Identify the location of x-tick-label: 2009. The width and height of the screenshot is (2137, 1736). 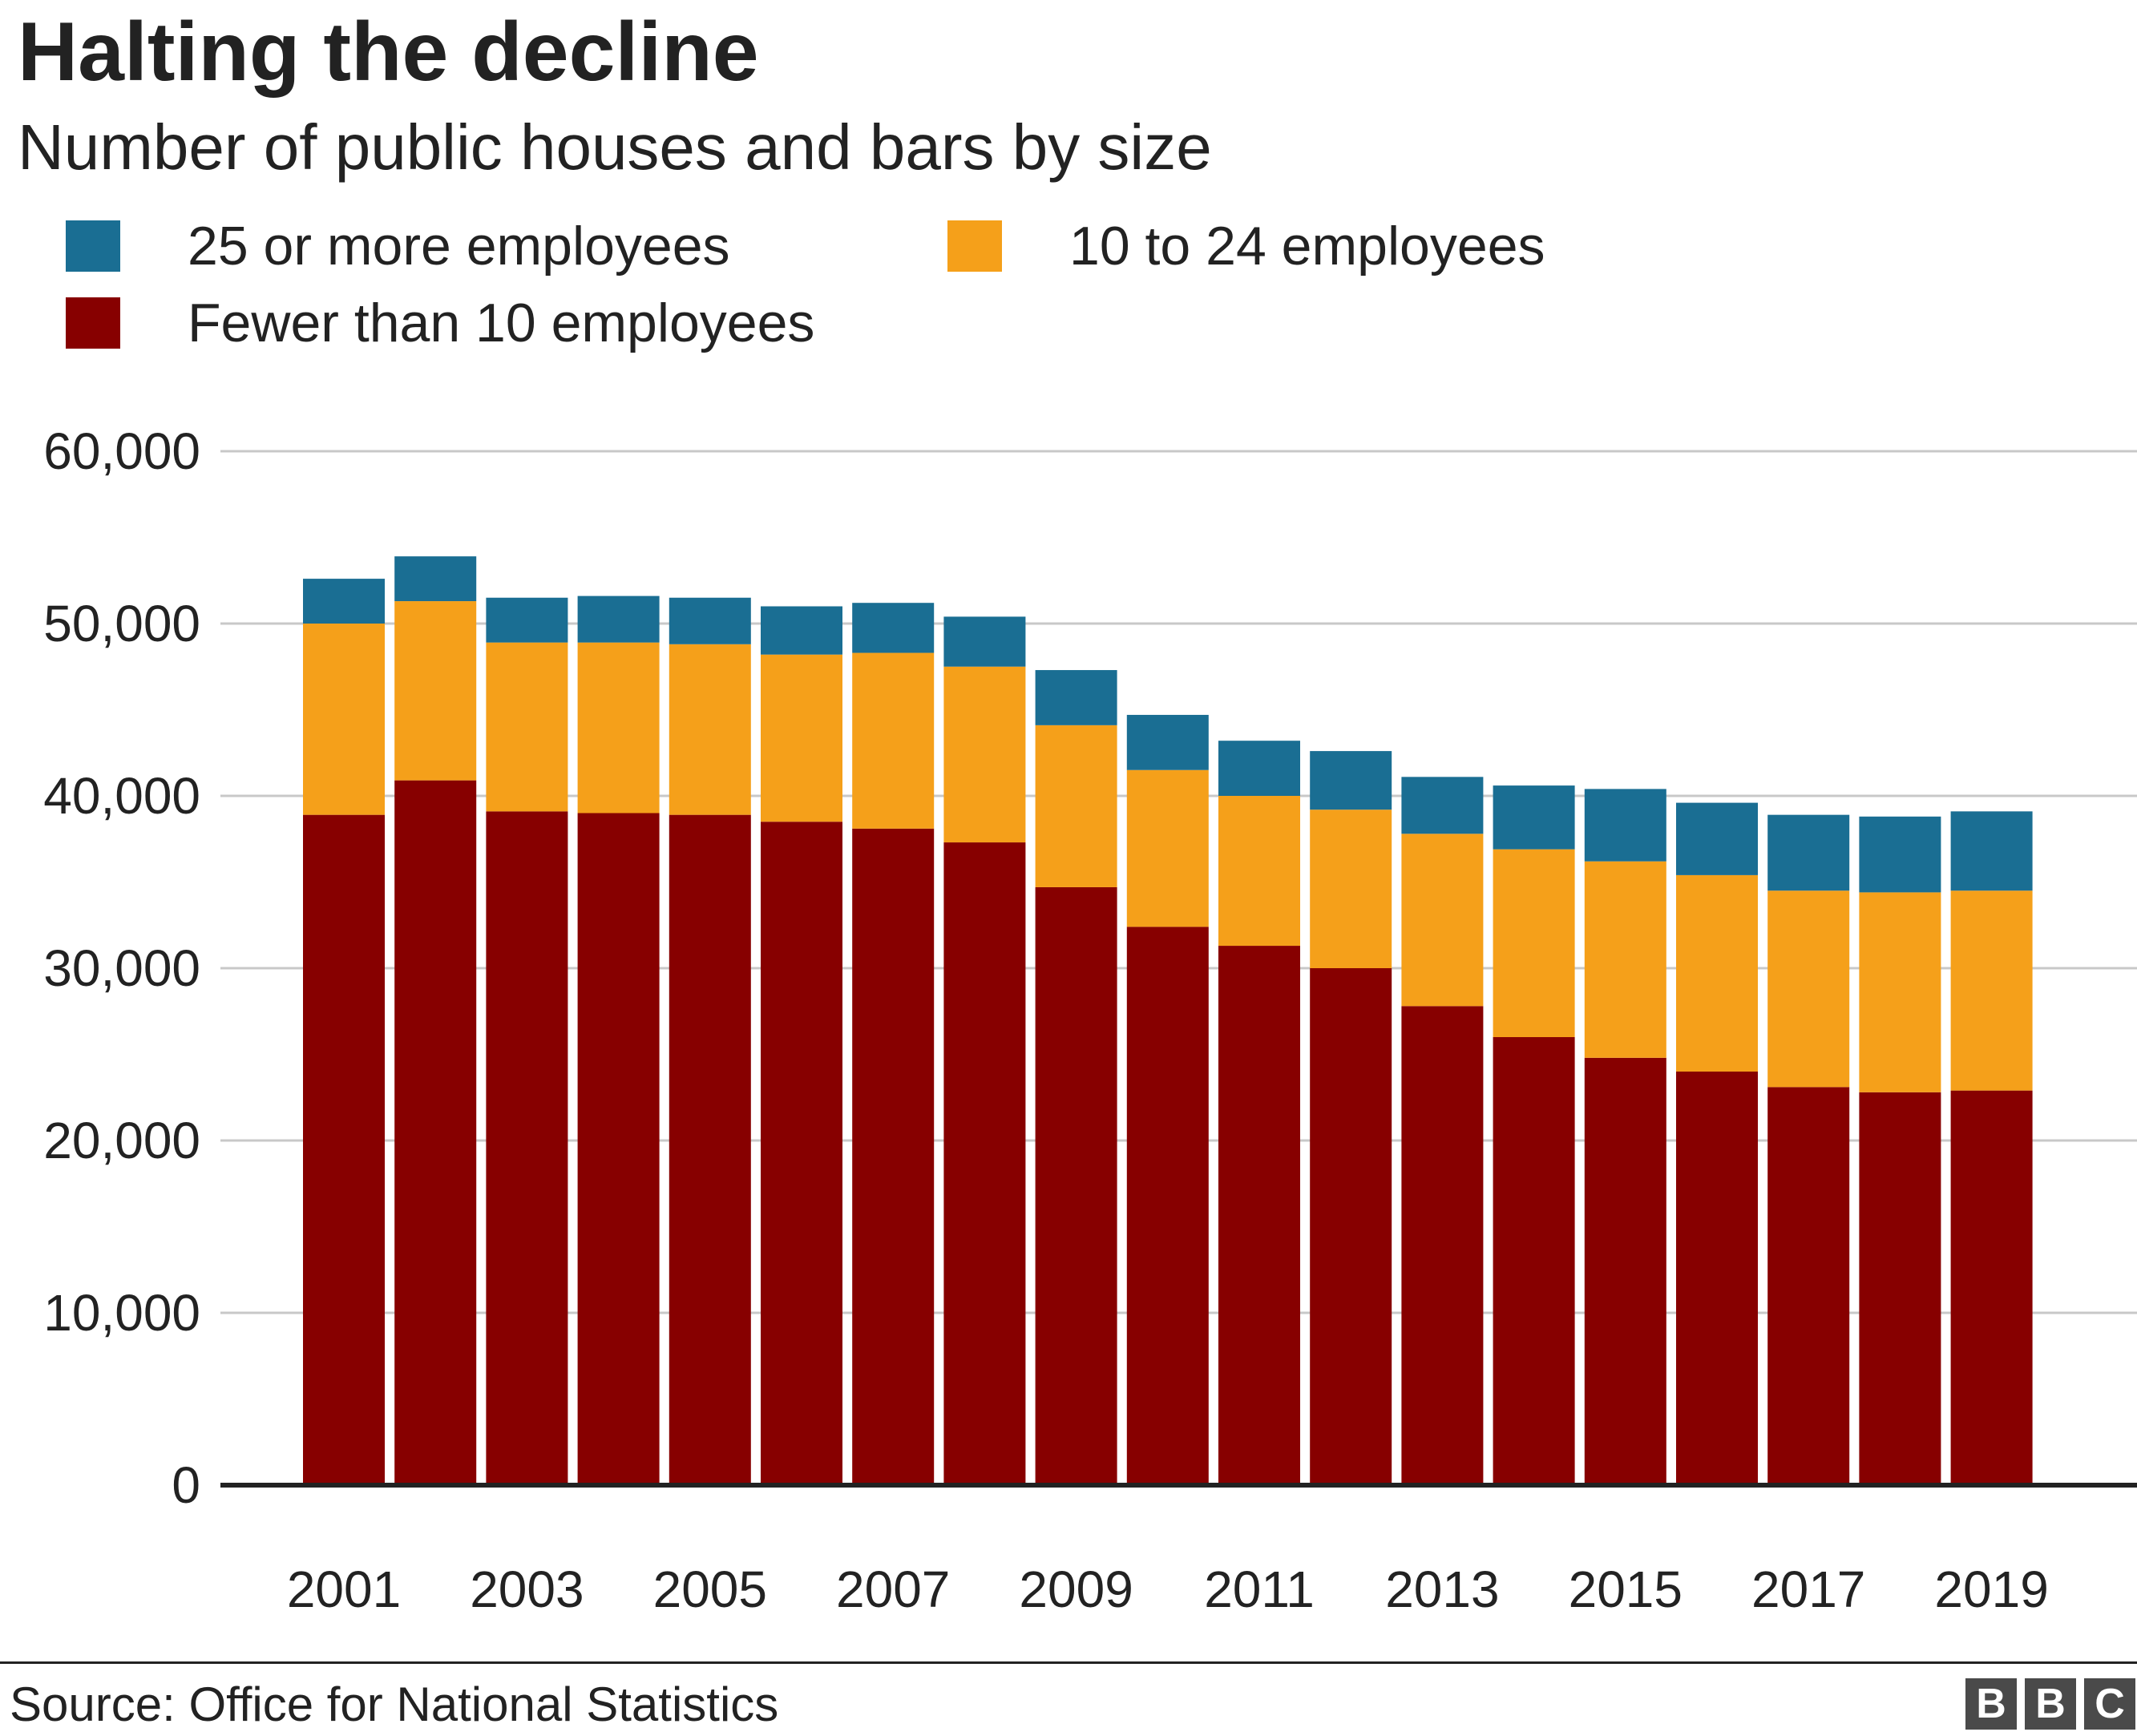
(1076, 1589).